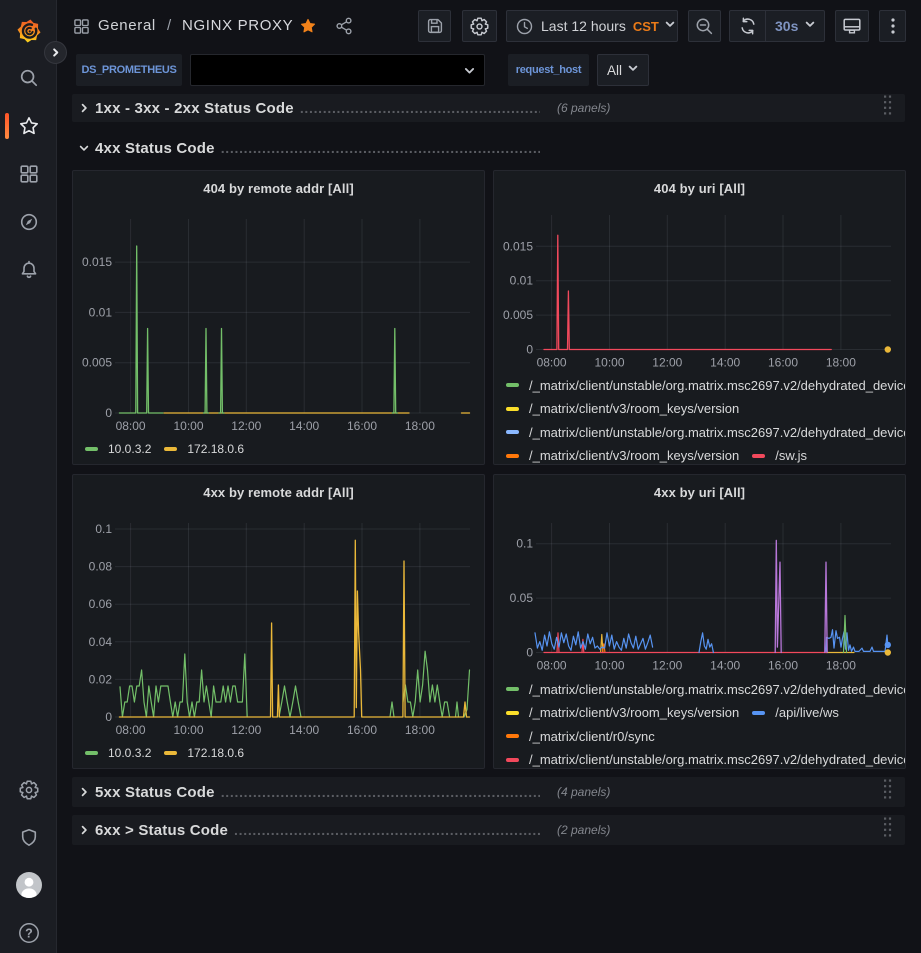  I want to click on svg-text: 0.06, so click(101, 604).